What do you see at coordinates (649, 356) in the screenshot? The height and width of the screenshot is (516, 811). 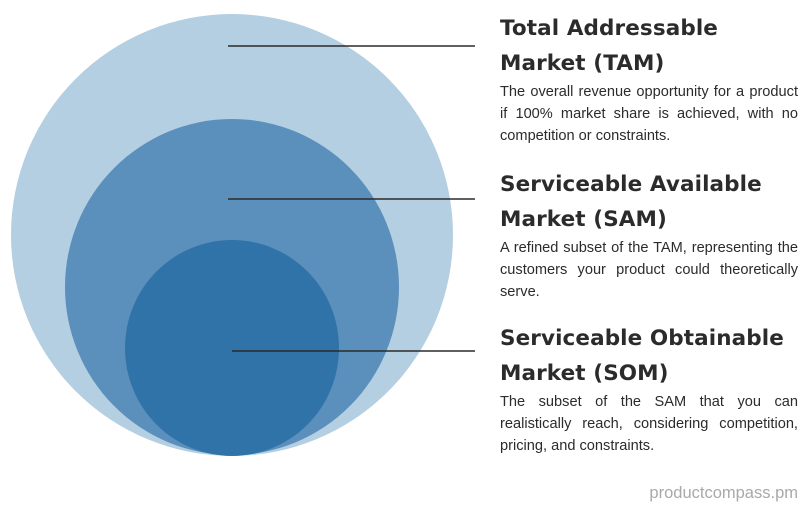 I see `som-title: Serviceable Obtainable Market (SOM)` at bounding box center [649, 356].